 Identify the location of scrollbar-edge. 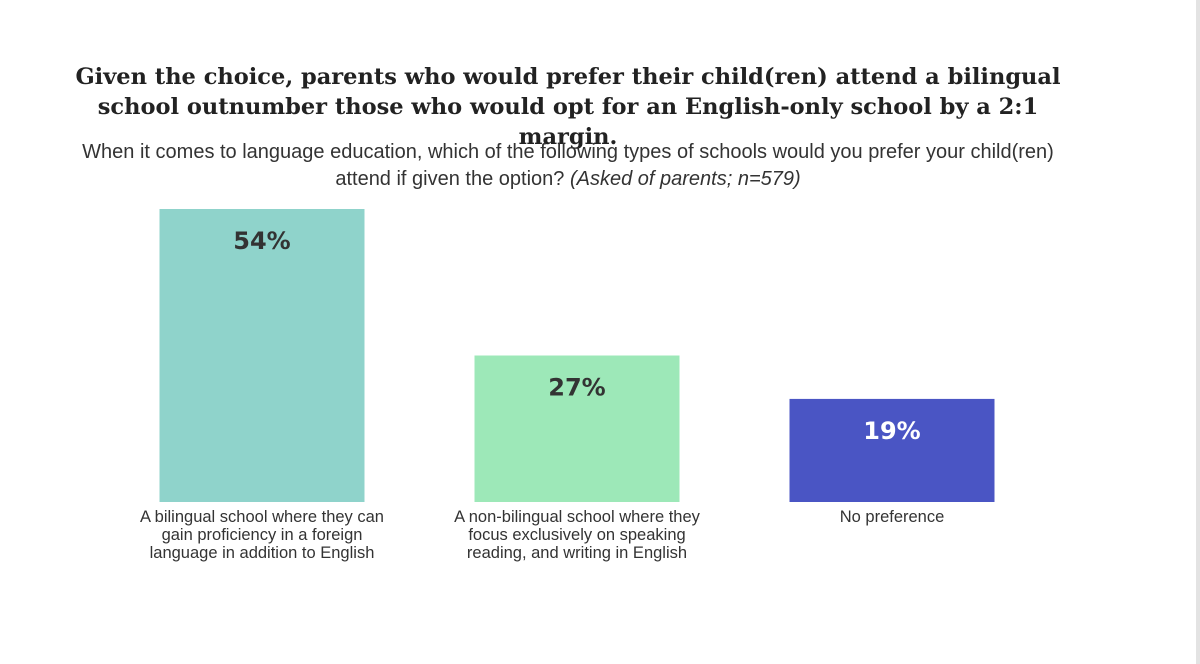
(1198, 332).